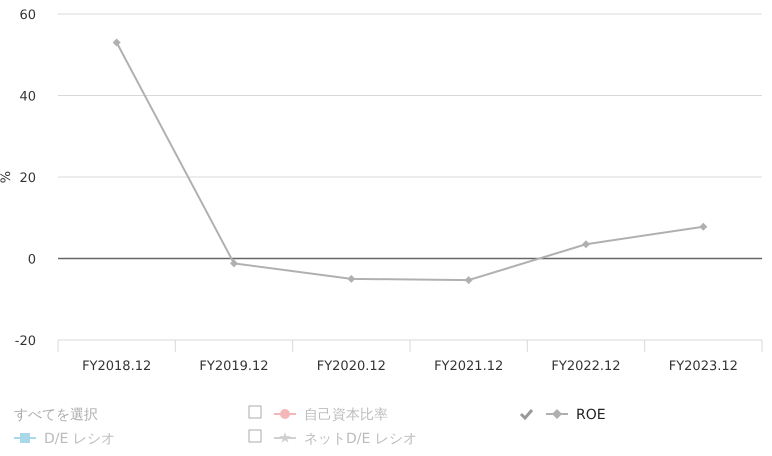  Describe the element at coordinates (25, 341) in the screenshot. I see `y-tick-label: -20` at that location.